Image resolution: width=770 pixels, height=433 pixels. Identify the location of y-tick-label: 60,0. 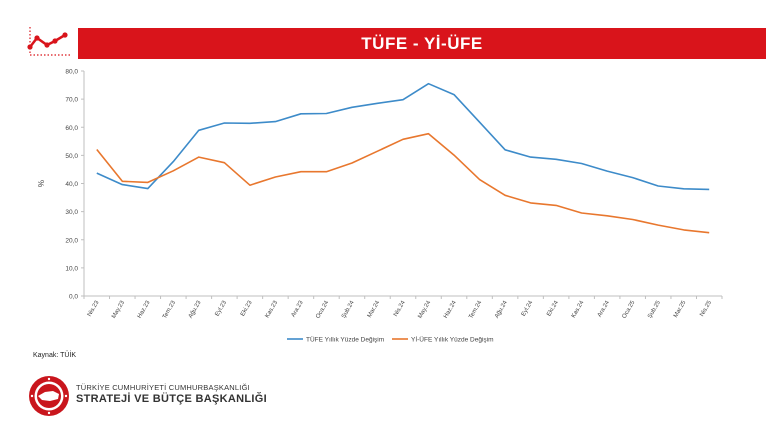
(71, 128).